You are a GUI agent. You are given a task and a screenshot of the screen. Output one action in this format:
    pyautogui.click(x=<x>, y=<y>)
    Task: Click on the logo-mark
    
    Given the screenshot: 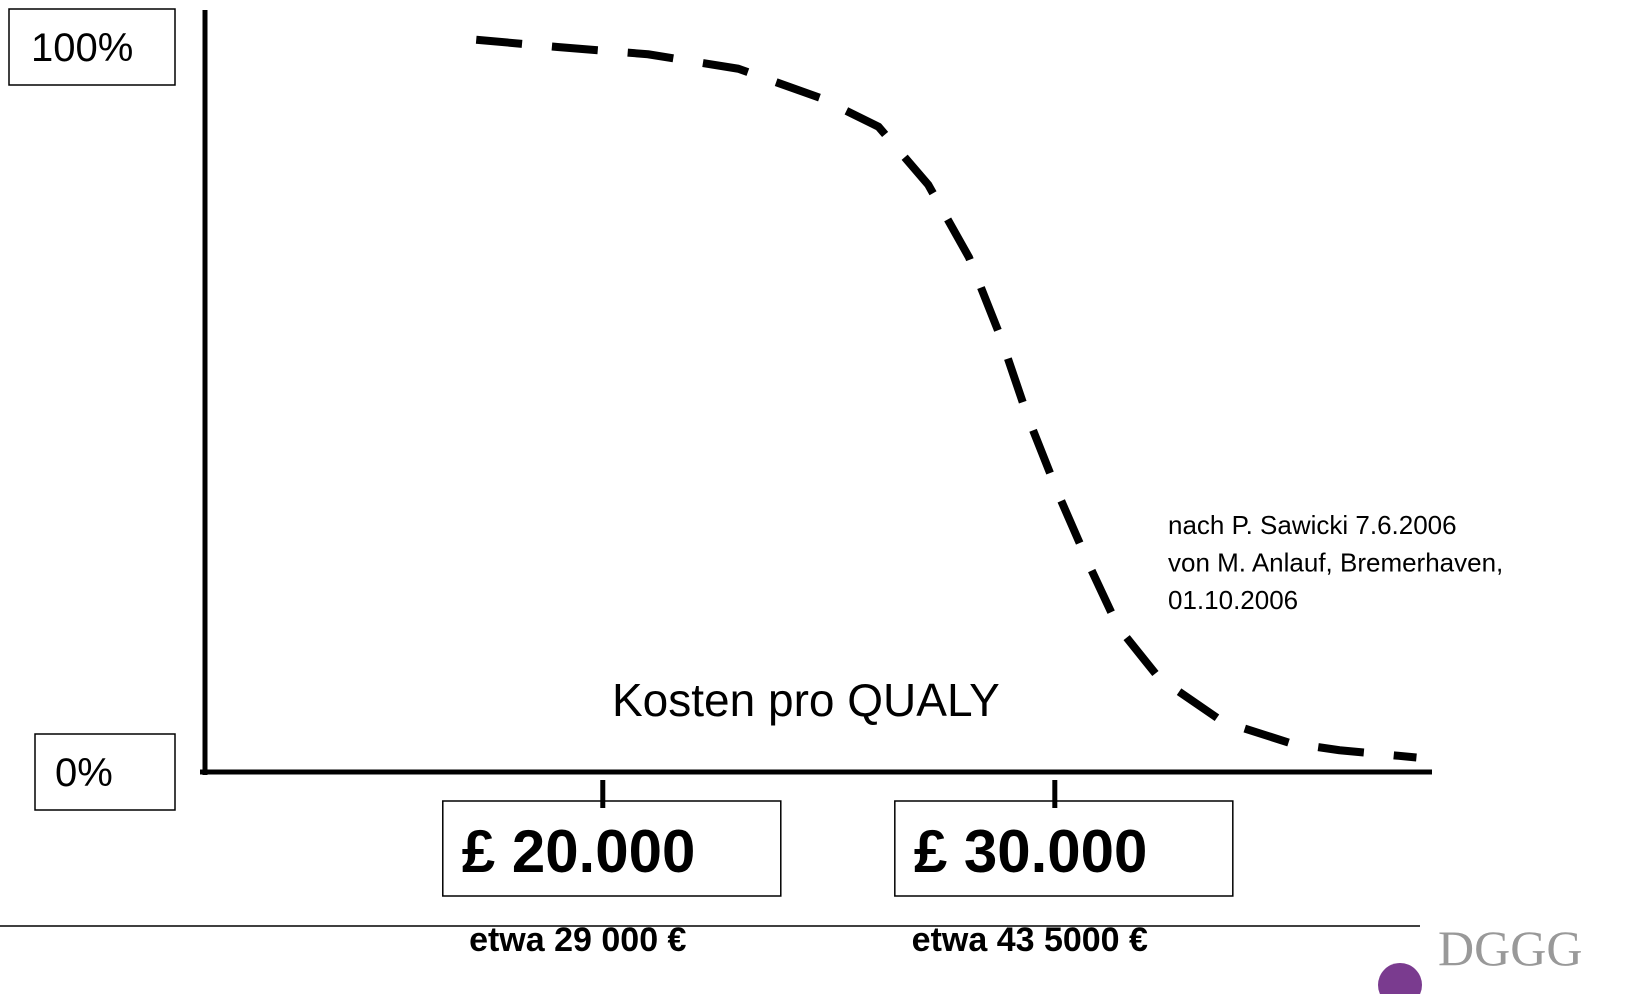 What is the action you would take?
    pyautogui.click(x=1400, y=978)
    